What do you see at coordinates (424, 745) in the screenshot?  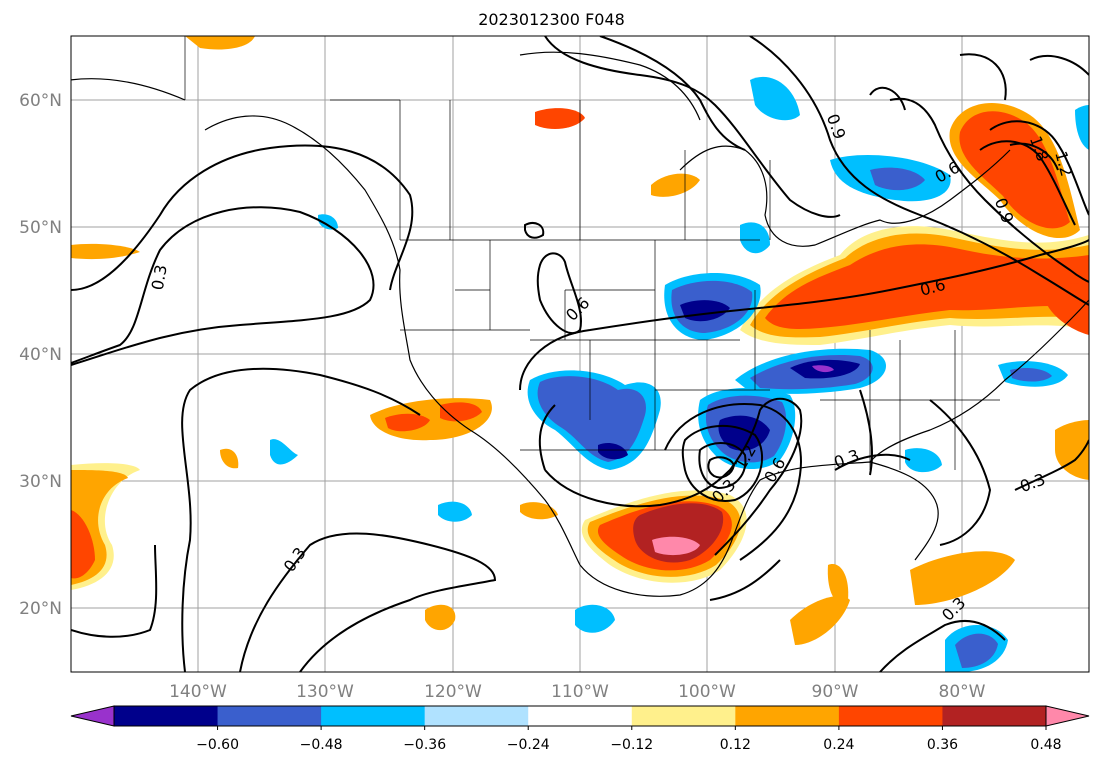 I see `colorbar-tick-label: −0.36` at bounding box center [424, 745].